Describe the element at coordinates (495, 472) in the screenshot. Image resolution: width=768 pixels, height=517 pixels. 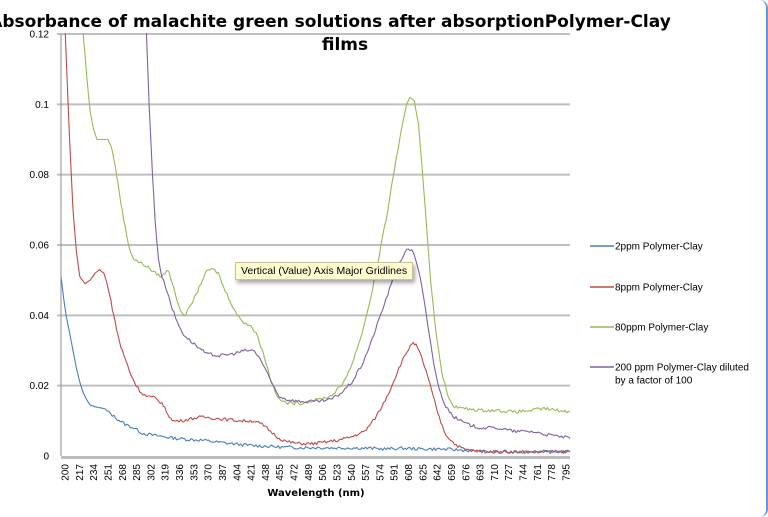
I see `x-tick-label: 710` at that location.